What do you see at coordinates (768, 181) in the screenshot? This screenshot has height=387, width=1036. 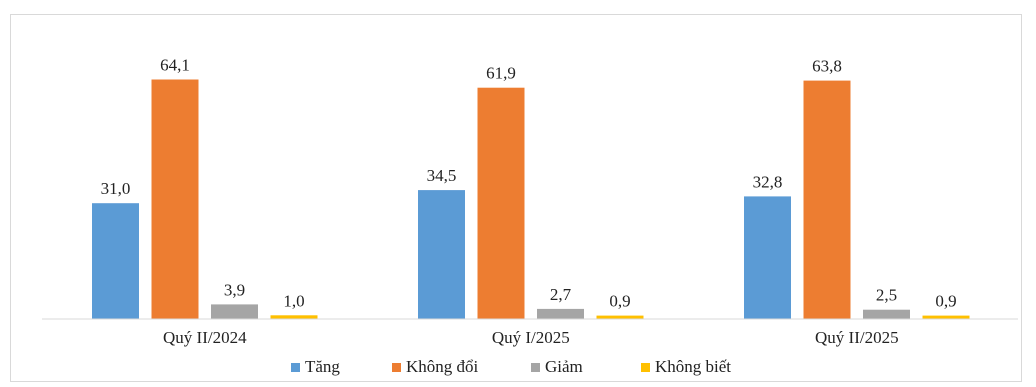 I see `data-label-1-3: 32,8` at bounding box center [768, 181].